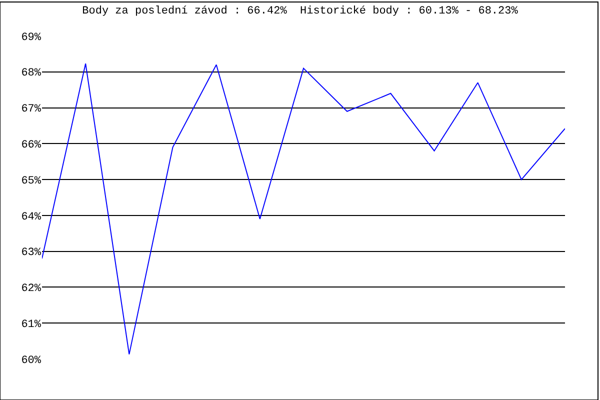  I want to click on y-tick-label: 68%, so click(31, 74).